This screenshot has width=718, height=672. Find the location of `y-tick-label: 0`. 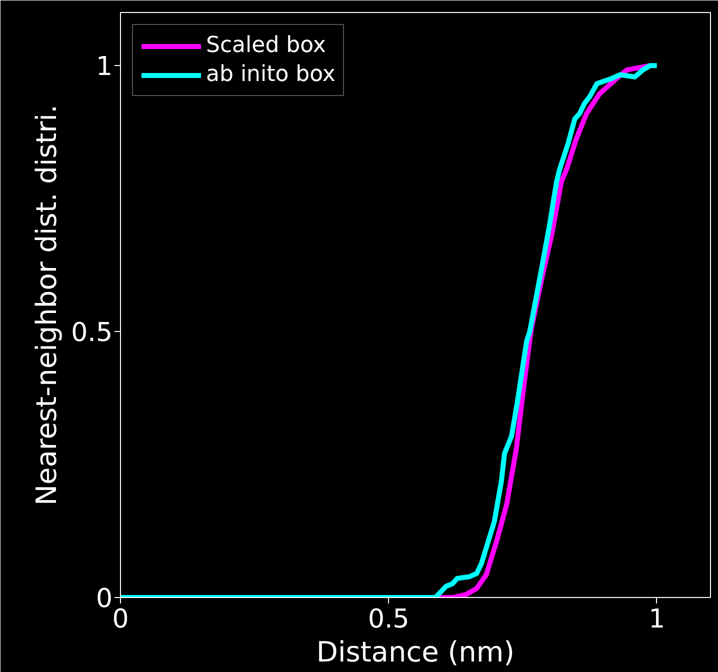

y-tick-label: 0 is located at coordinates (104, 599).